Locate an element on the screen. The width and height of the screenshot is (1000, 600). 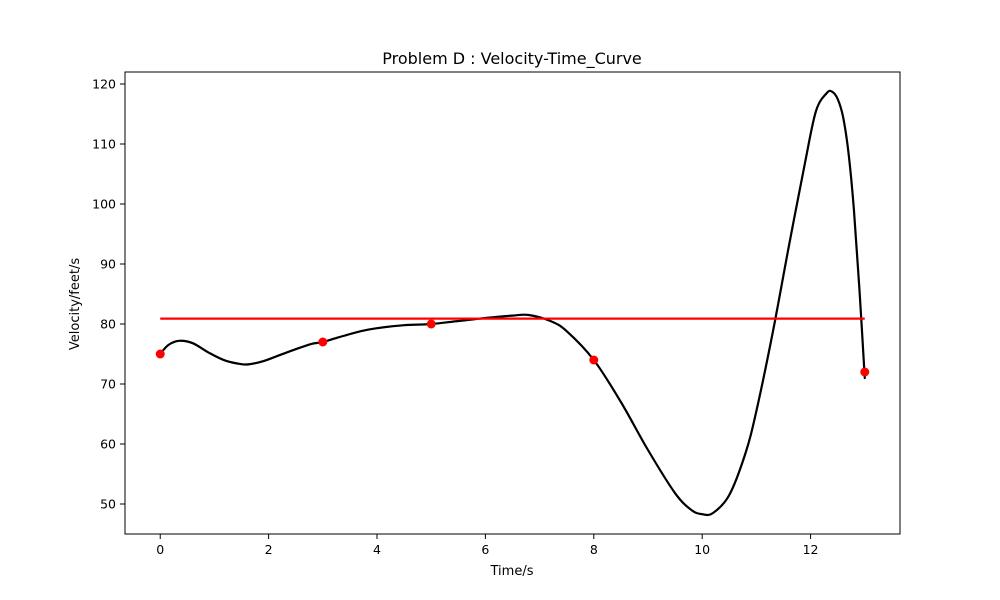
y-tick-label-0: 50 is located at coordinates (108, 504).